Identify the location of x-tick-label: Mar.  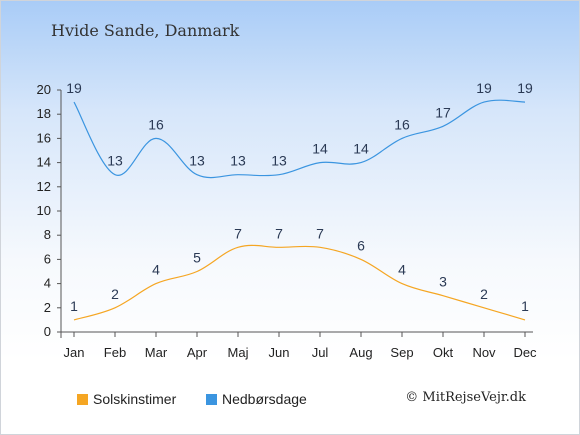
(156, 352).